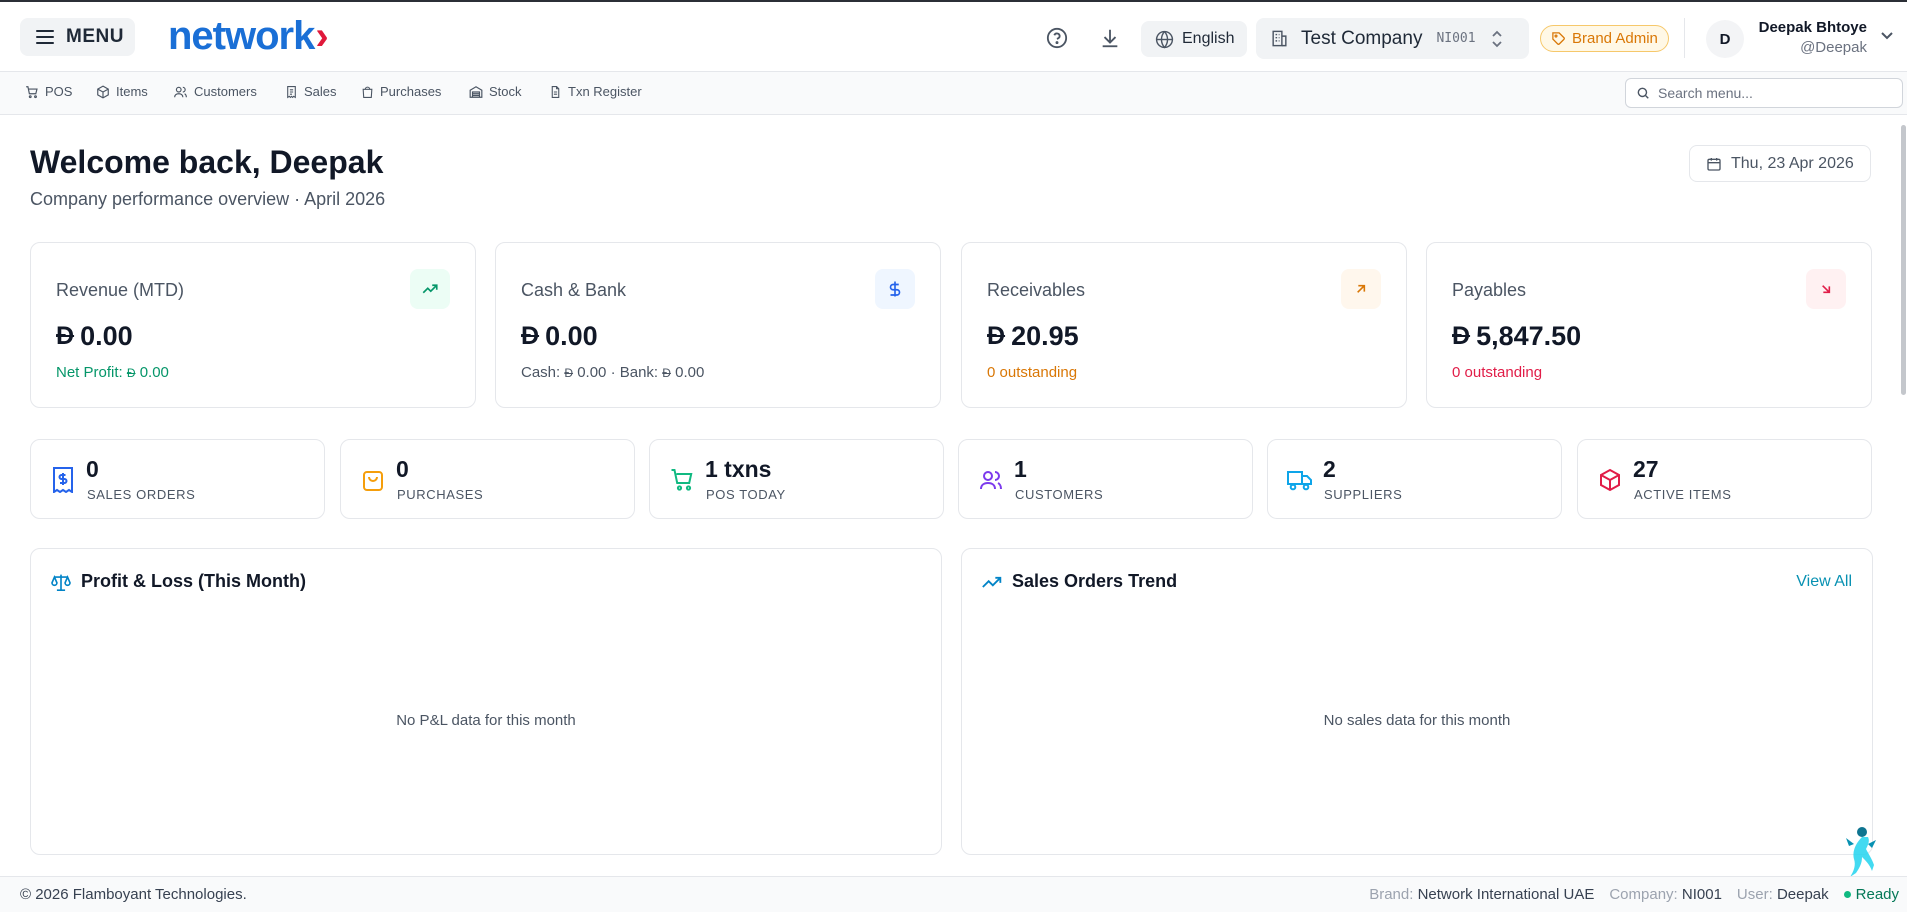 The image size is (1907, 912). I want to click on stat-value: 0, so click(402, 469).